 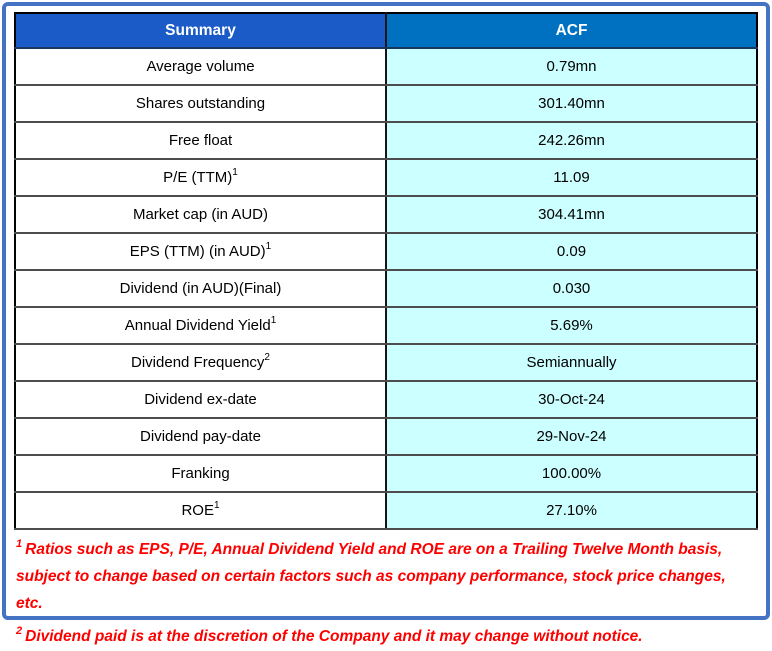 What do you see at coordinates (201, 474) in the screenshot?
I see `metric-label: Franking` at bounding box center [201, 474].